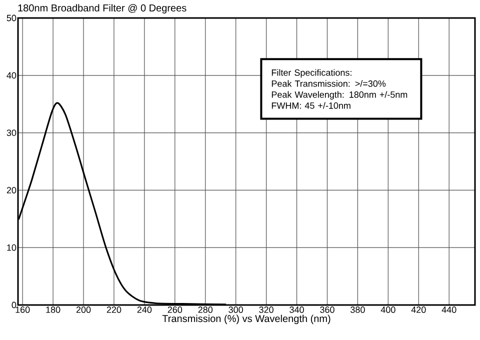 The image size is (480, 340). I want to click on x-tick-label: 420, so click(418, 309).